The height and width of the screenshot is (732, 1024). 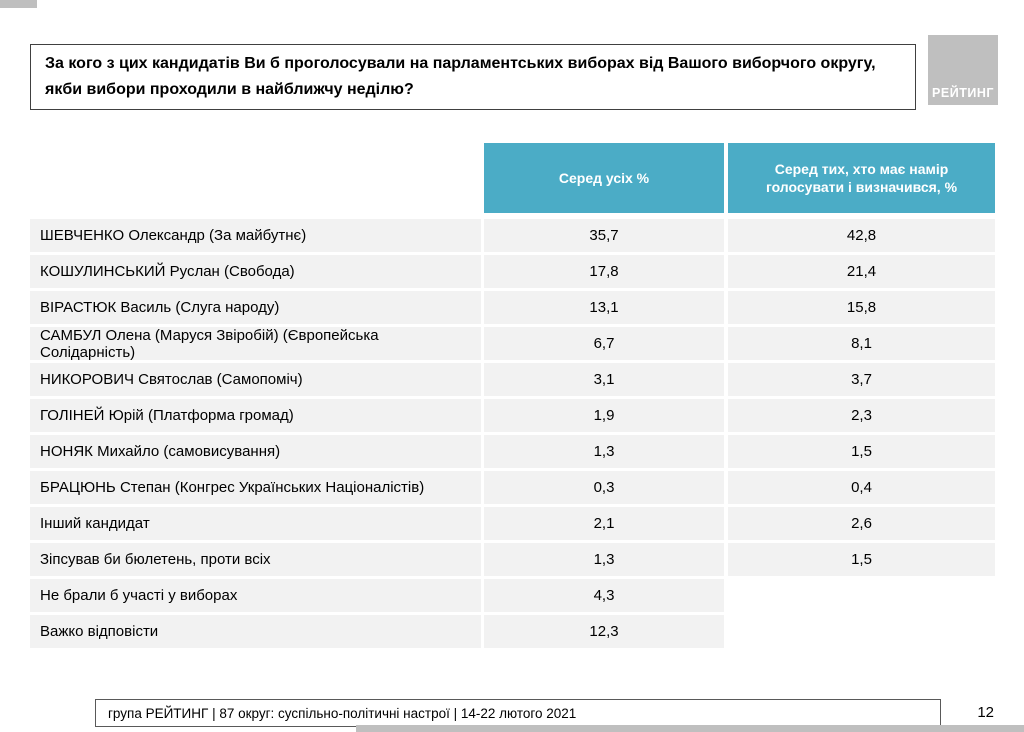 What do you see at coordinates (604, 415) in the screenshot?
I see `value-among-all: 1,9` at bounding box center [604, 415].